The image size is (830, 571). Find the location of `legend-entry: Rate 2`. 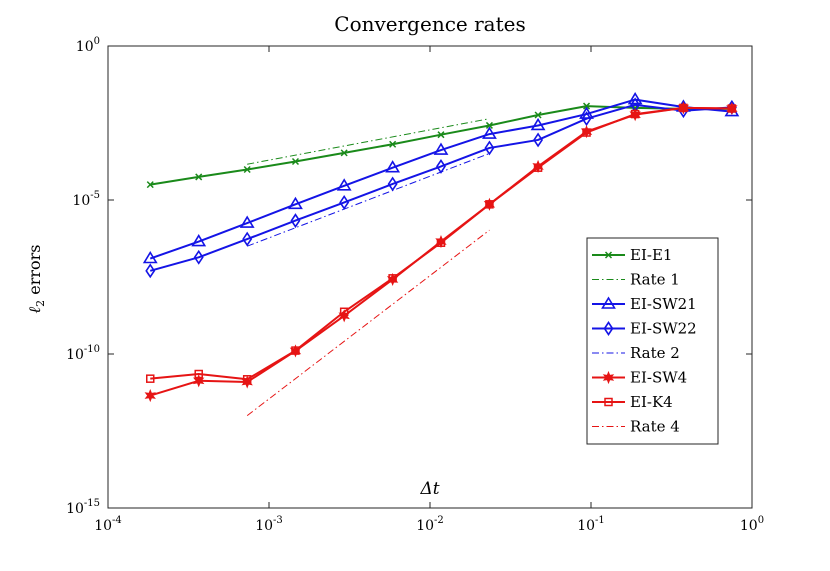

legend-entry: Rate 2 is located at coordinates (636, 353).